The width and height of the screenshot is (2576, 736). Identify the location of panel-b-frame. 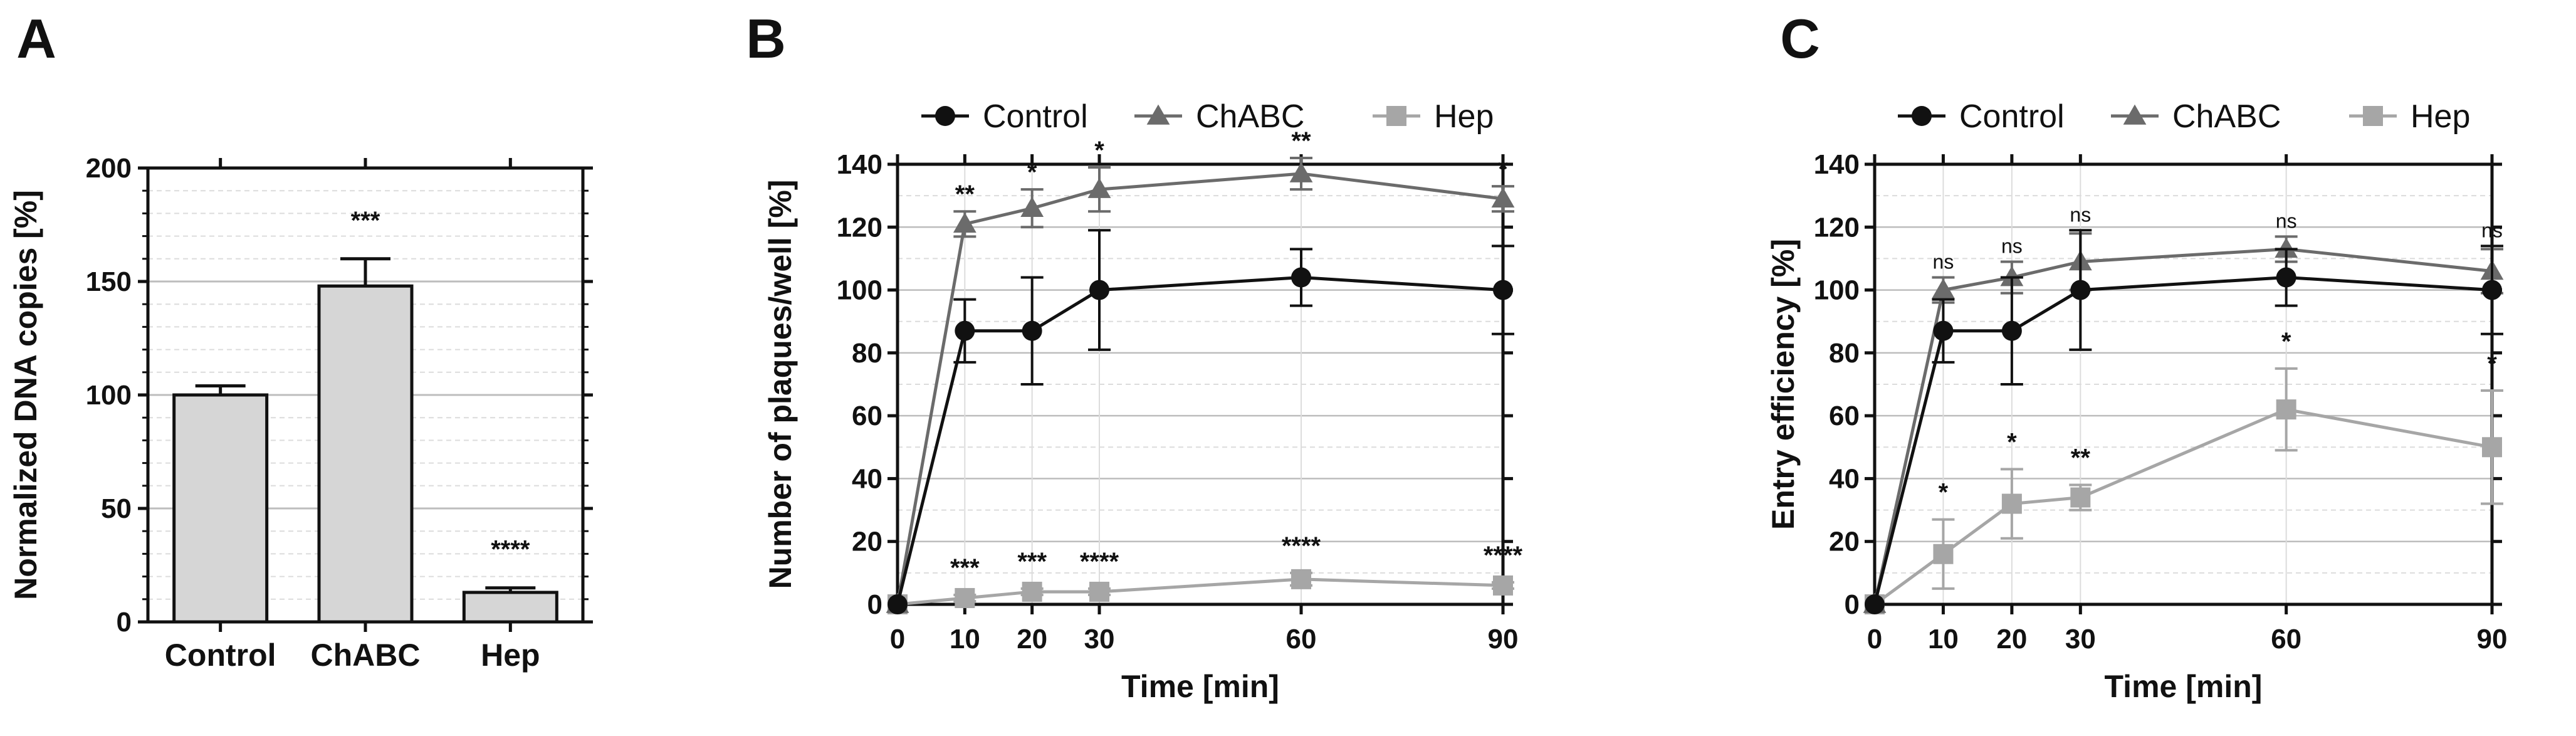
(1200, 384).